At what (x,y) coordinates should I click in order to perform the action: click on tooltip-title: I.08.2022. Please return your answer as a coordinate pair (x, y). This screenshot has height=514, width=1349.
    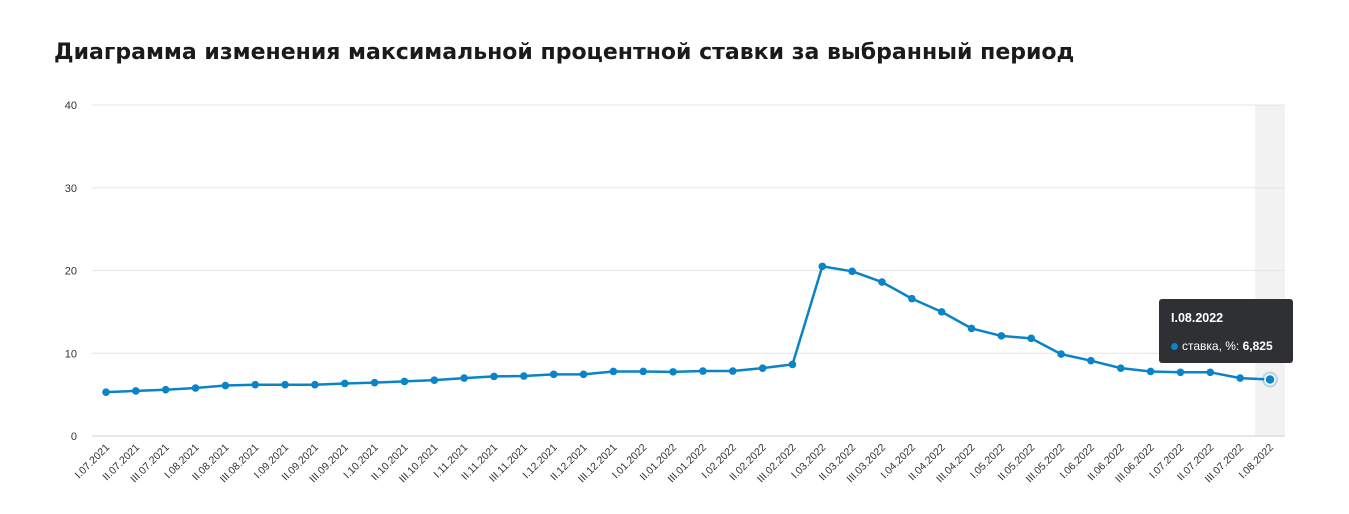
    Looking at the image, I should click on (1197, 318).